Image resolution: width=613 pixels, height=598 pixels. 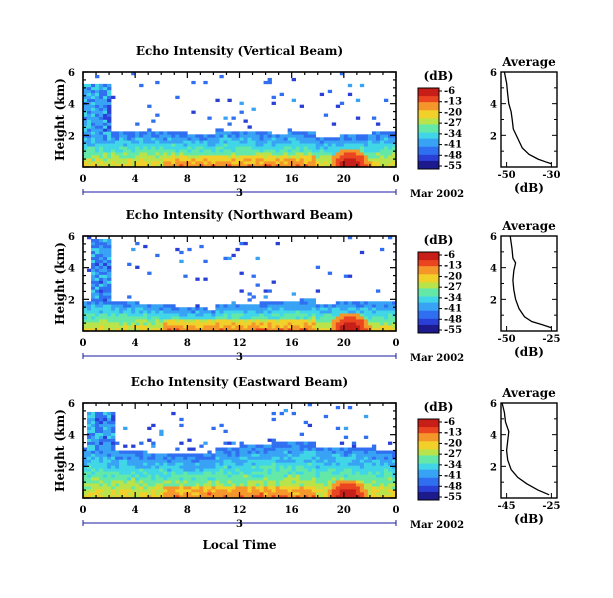 What do you see at coordinates (453, 145) in the screenshot?
I see `colorbar-tick-label: -41` at bounding box center [453, 145].